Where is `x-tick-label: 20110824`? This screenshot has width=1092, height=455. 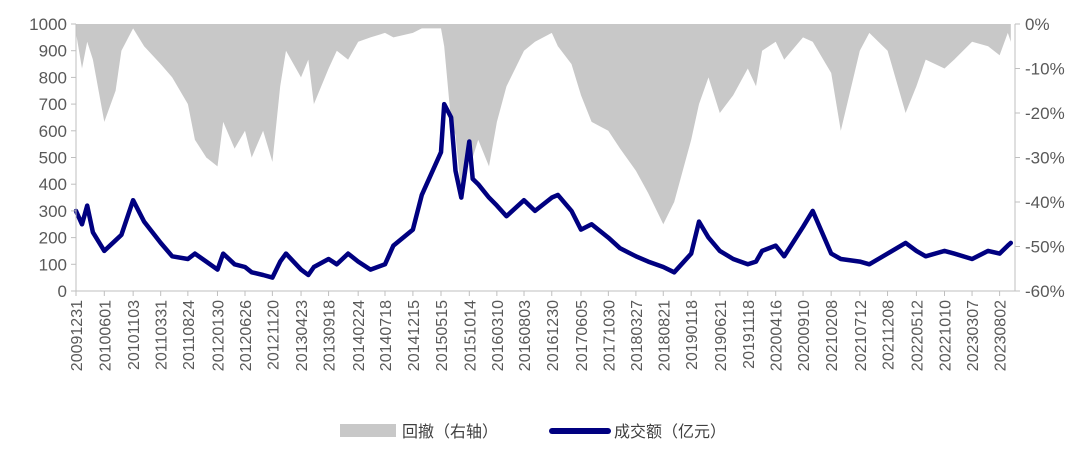
x-tick-label: 20110824 is located at coordinates (189, 335).